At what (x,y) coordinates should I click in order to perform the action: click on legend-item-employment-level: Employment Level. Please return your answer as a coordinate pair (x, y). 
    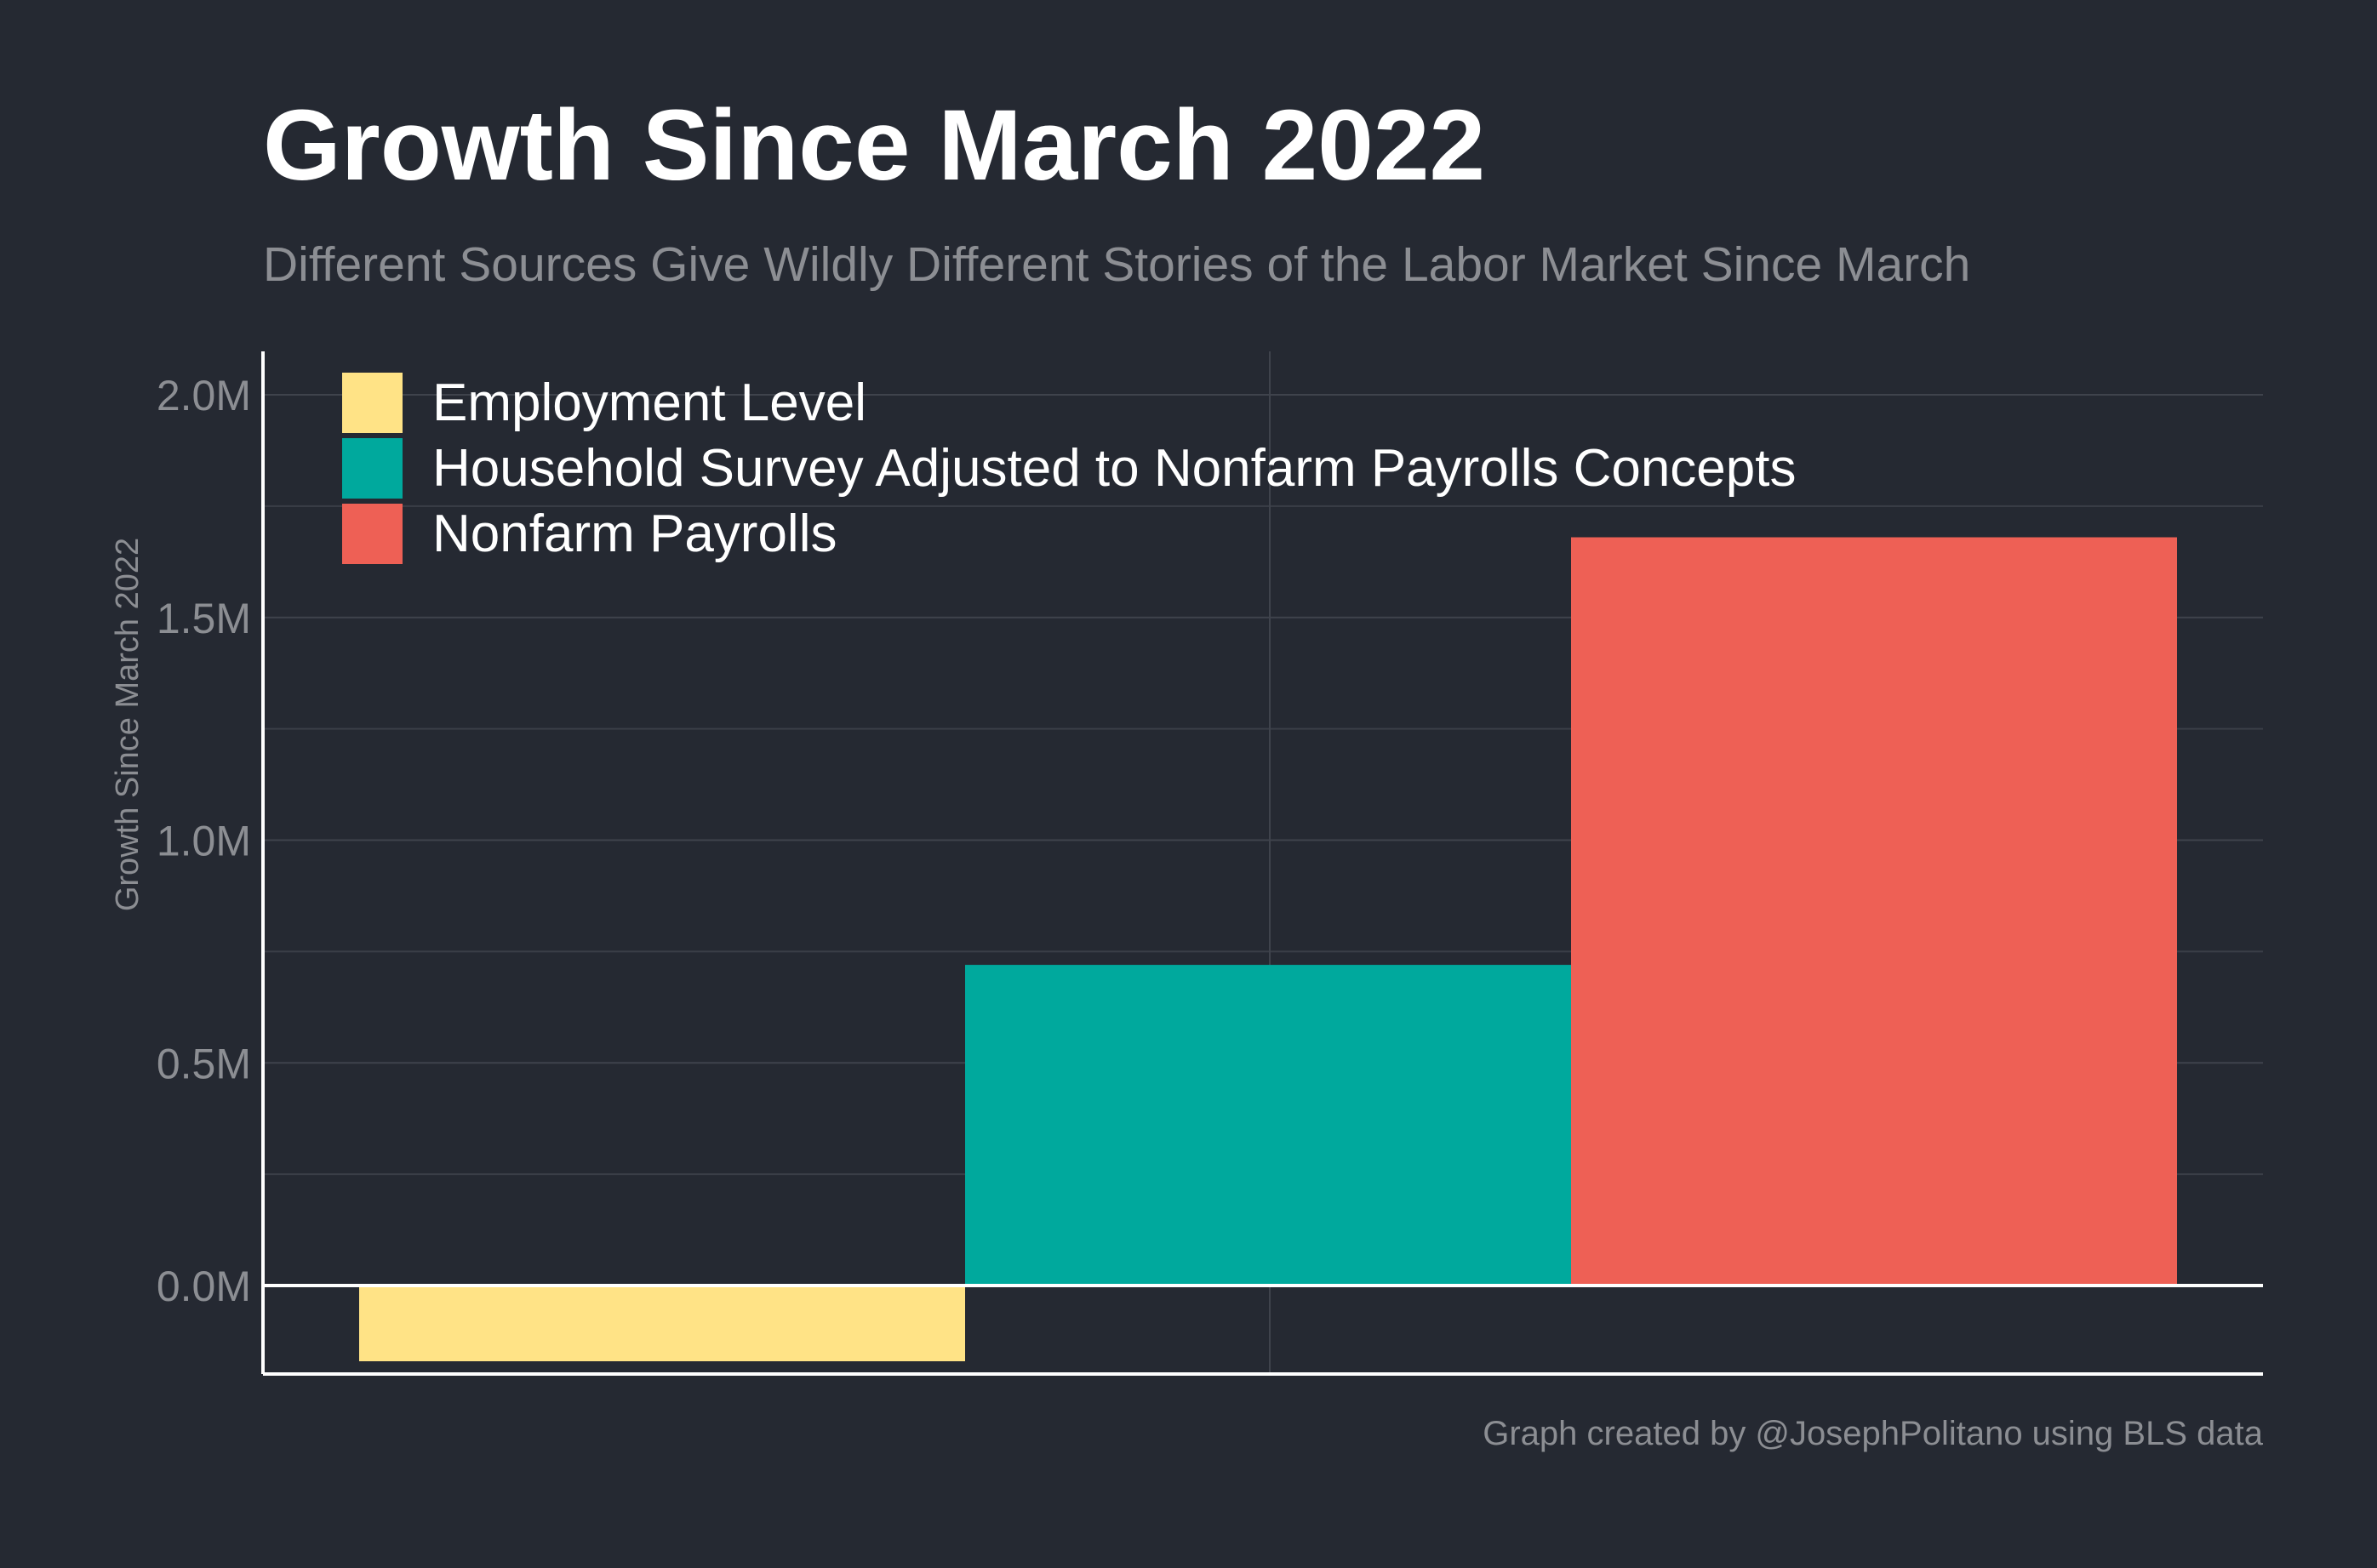
    Looking at the image, I should click on (1070, 403).